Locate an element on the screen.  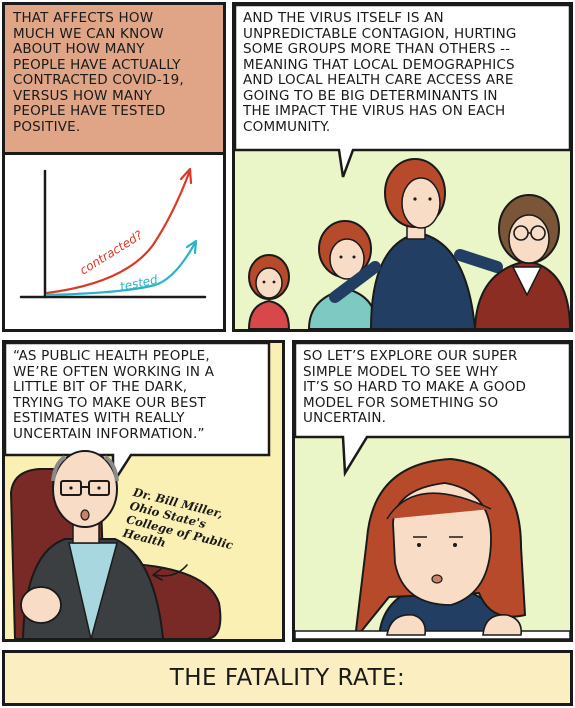
banner-panel: THE FATALITY RATE: is located at coordinates (287, 678).